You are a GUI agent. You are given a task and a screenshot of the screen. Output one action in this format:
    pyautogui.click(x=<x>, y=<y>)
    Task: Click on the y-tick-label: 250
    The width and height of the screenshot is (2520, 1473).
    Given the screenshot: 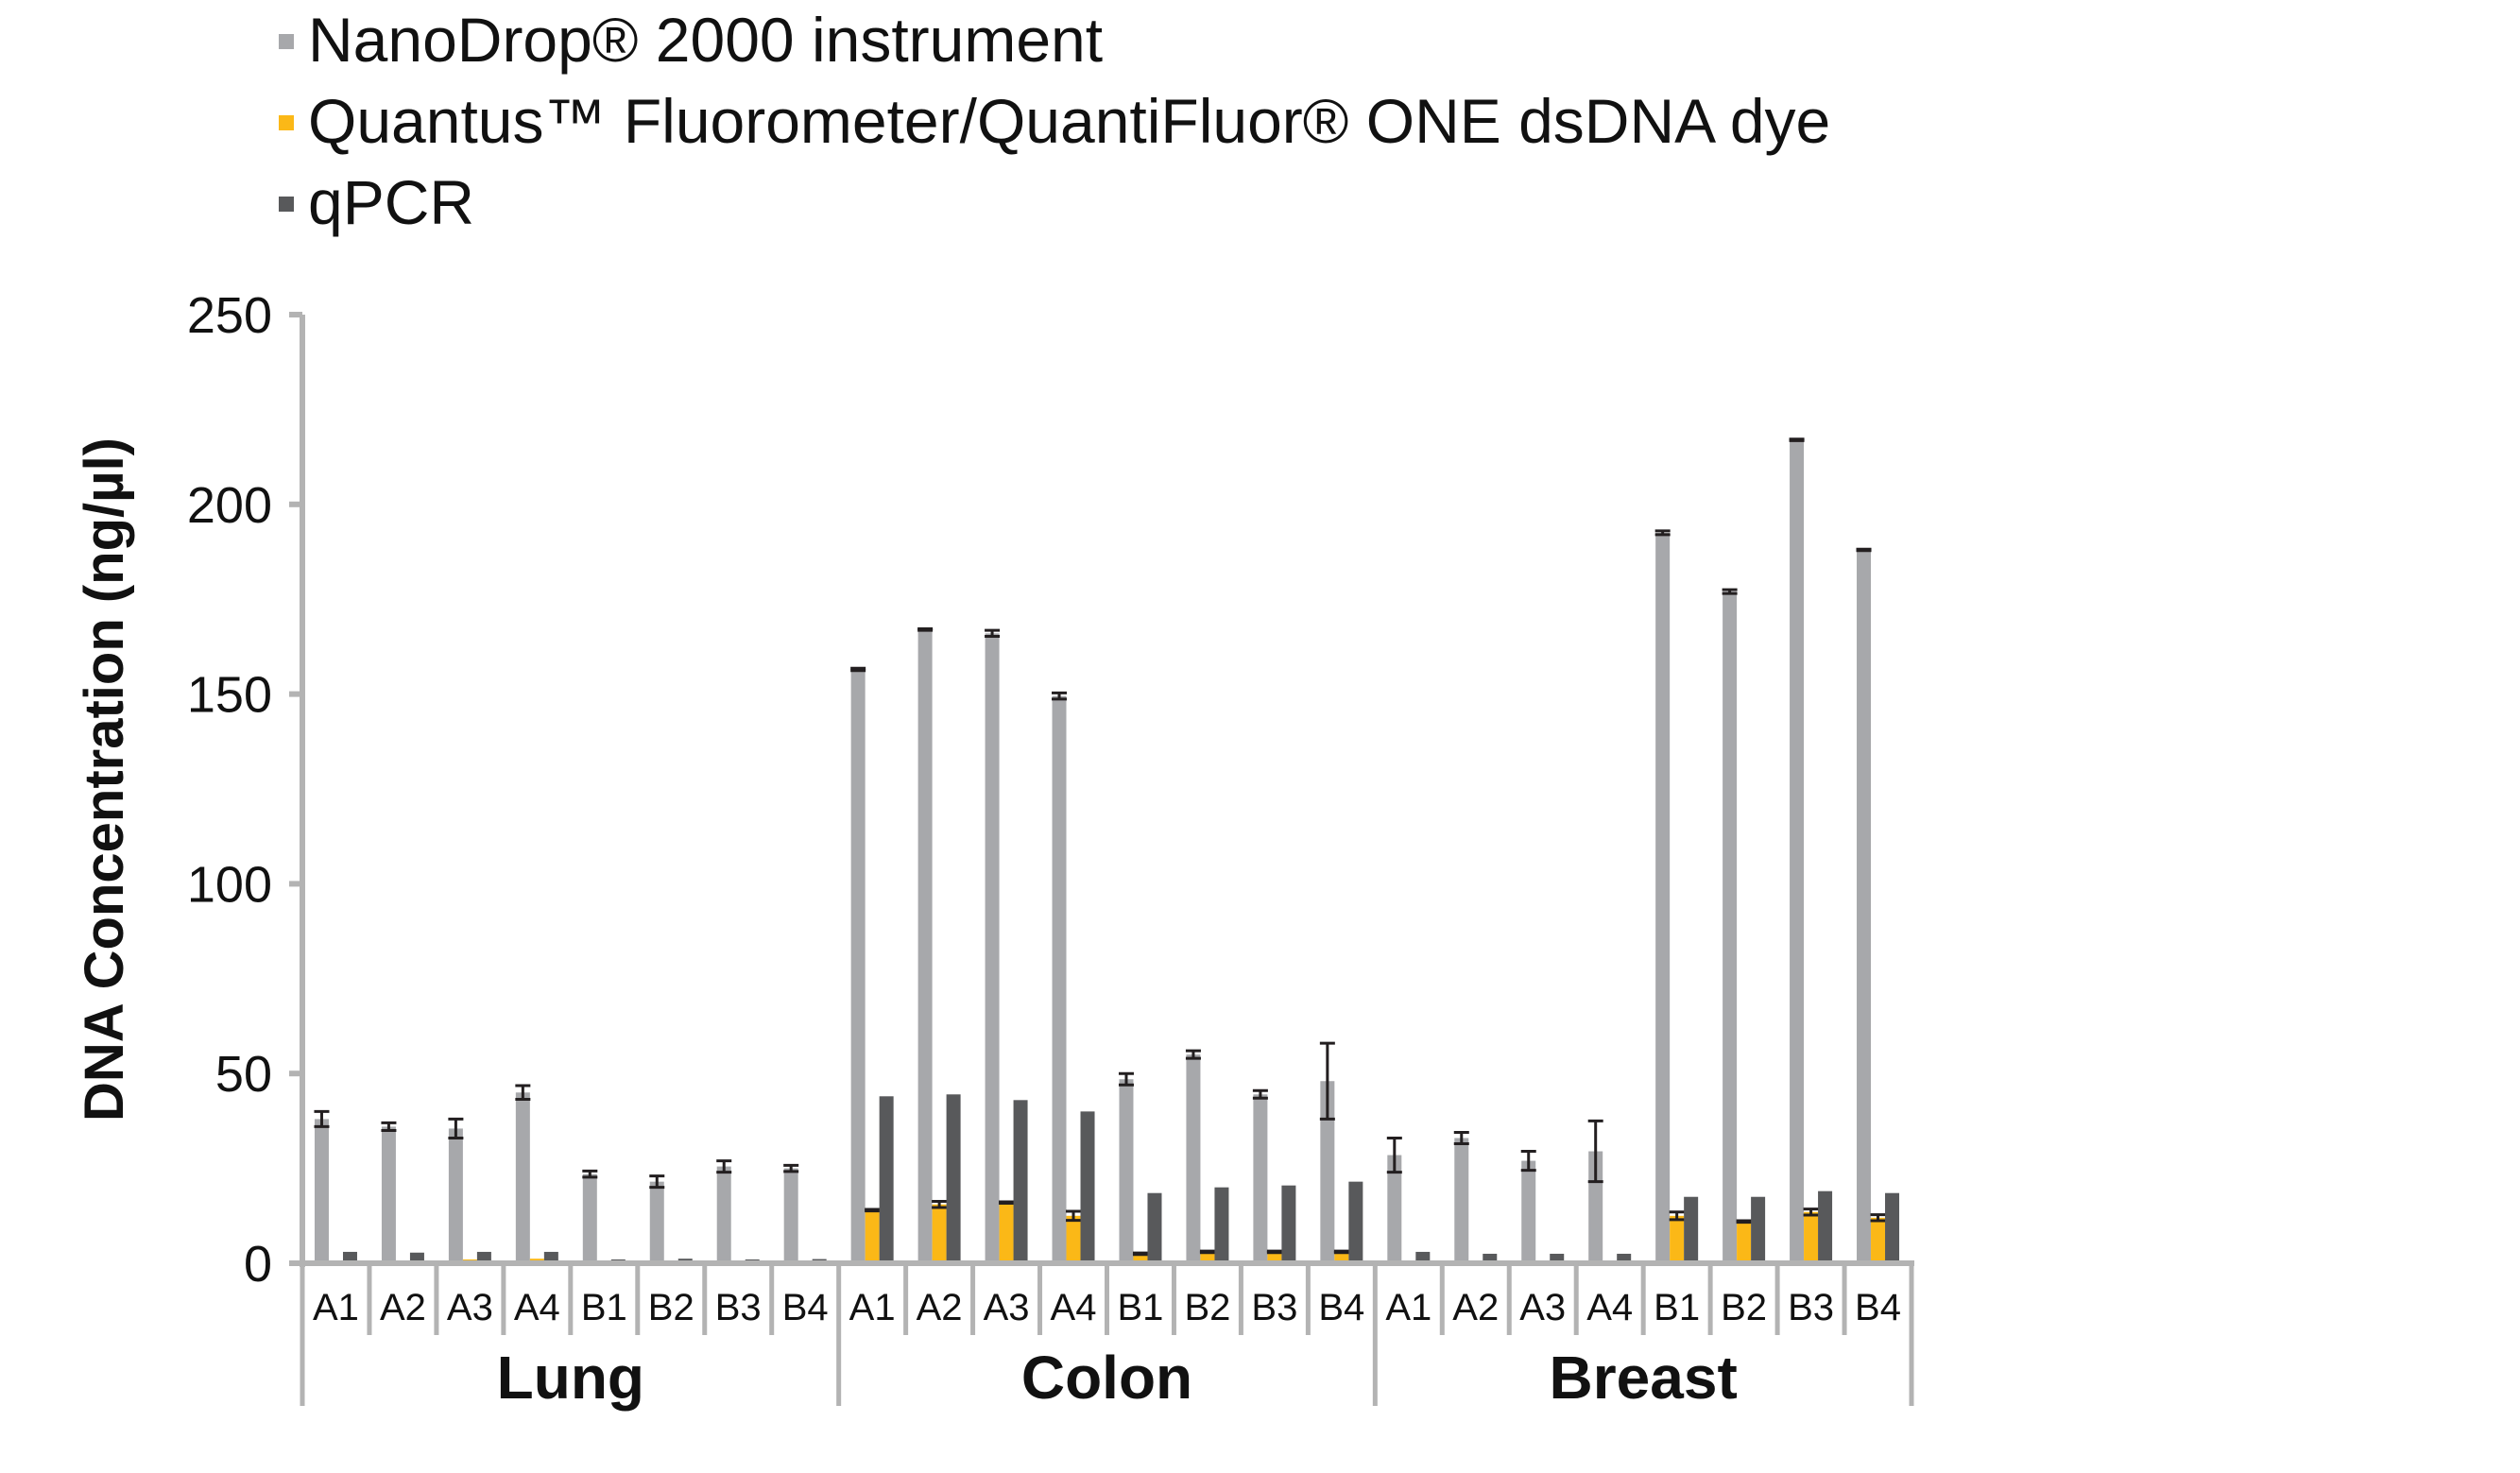 What is the action you would take?
    pyautogui.click(x=229, y=315)
    